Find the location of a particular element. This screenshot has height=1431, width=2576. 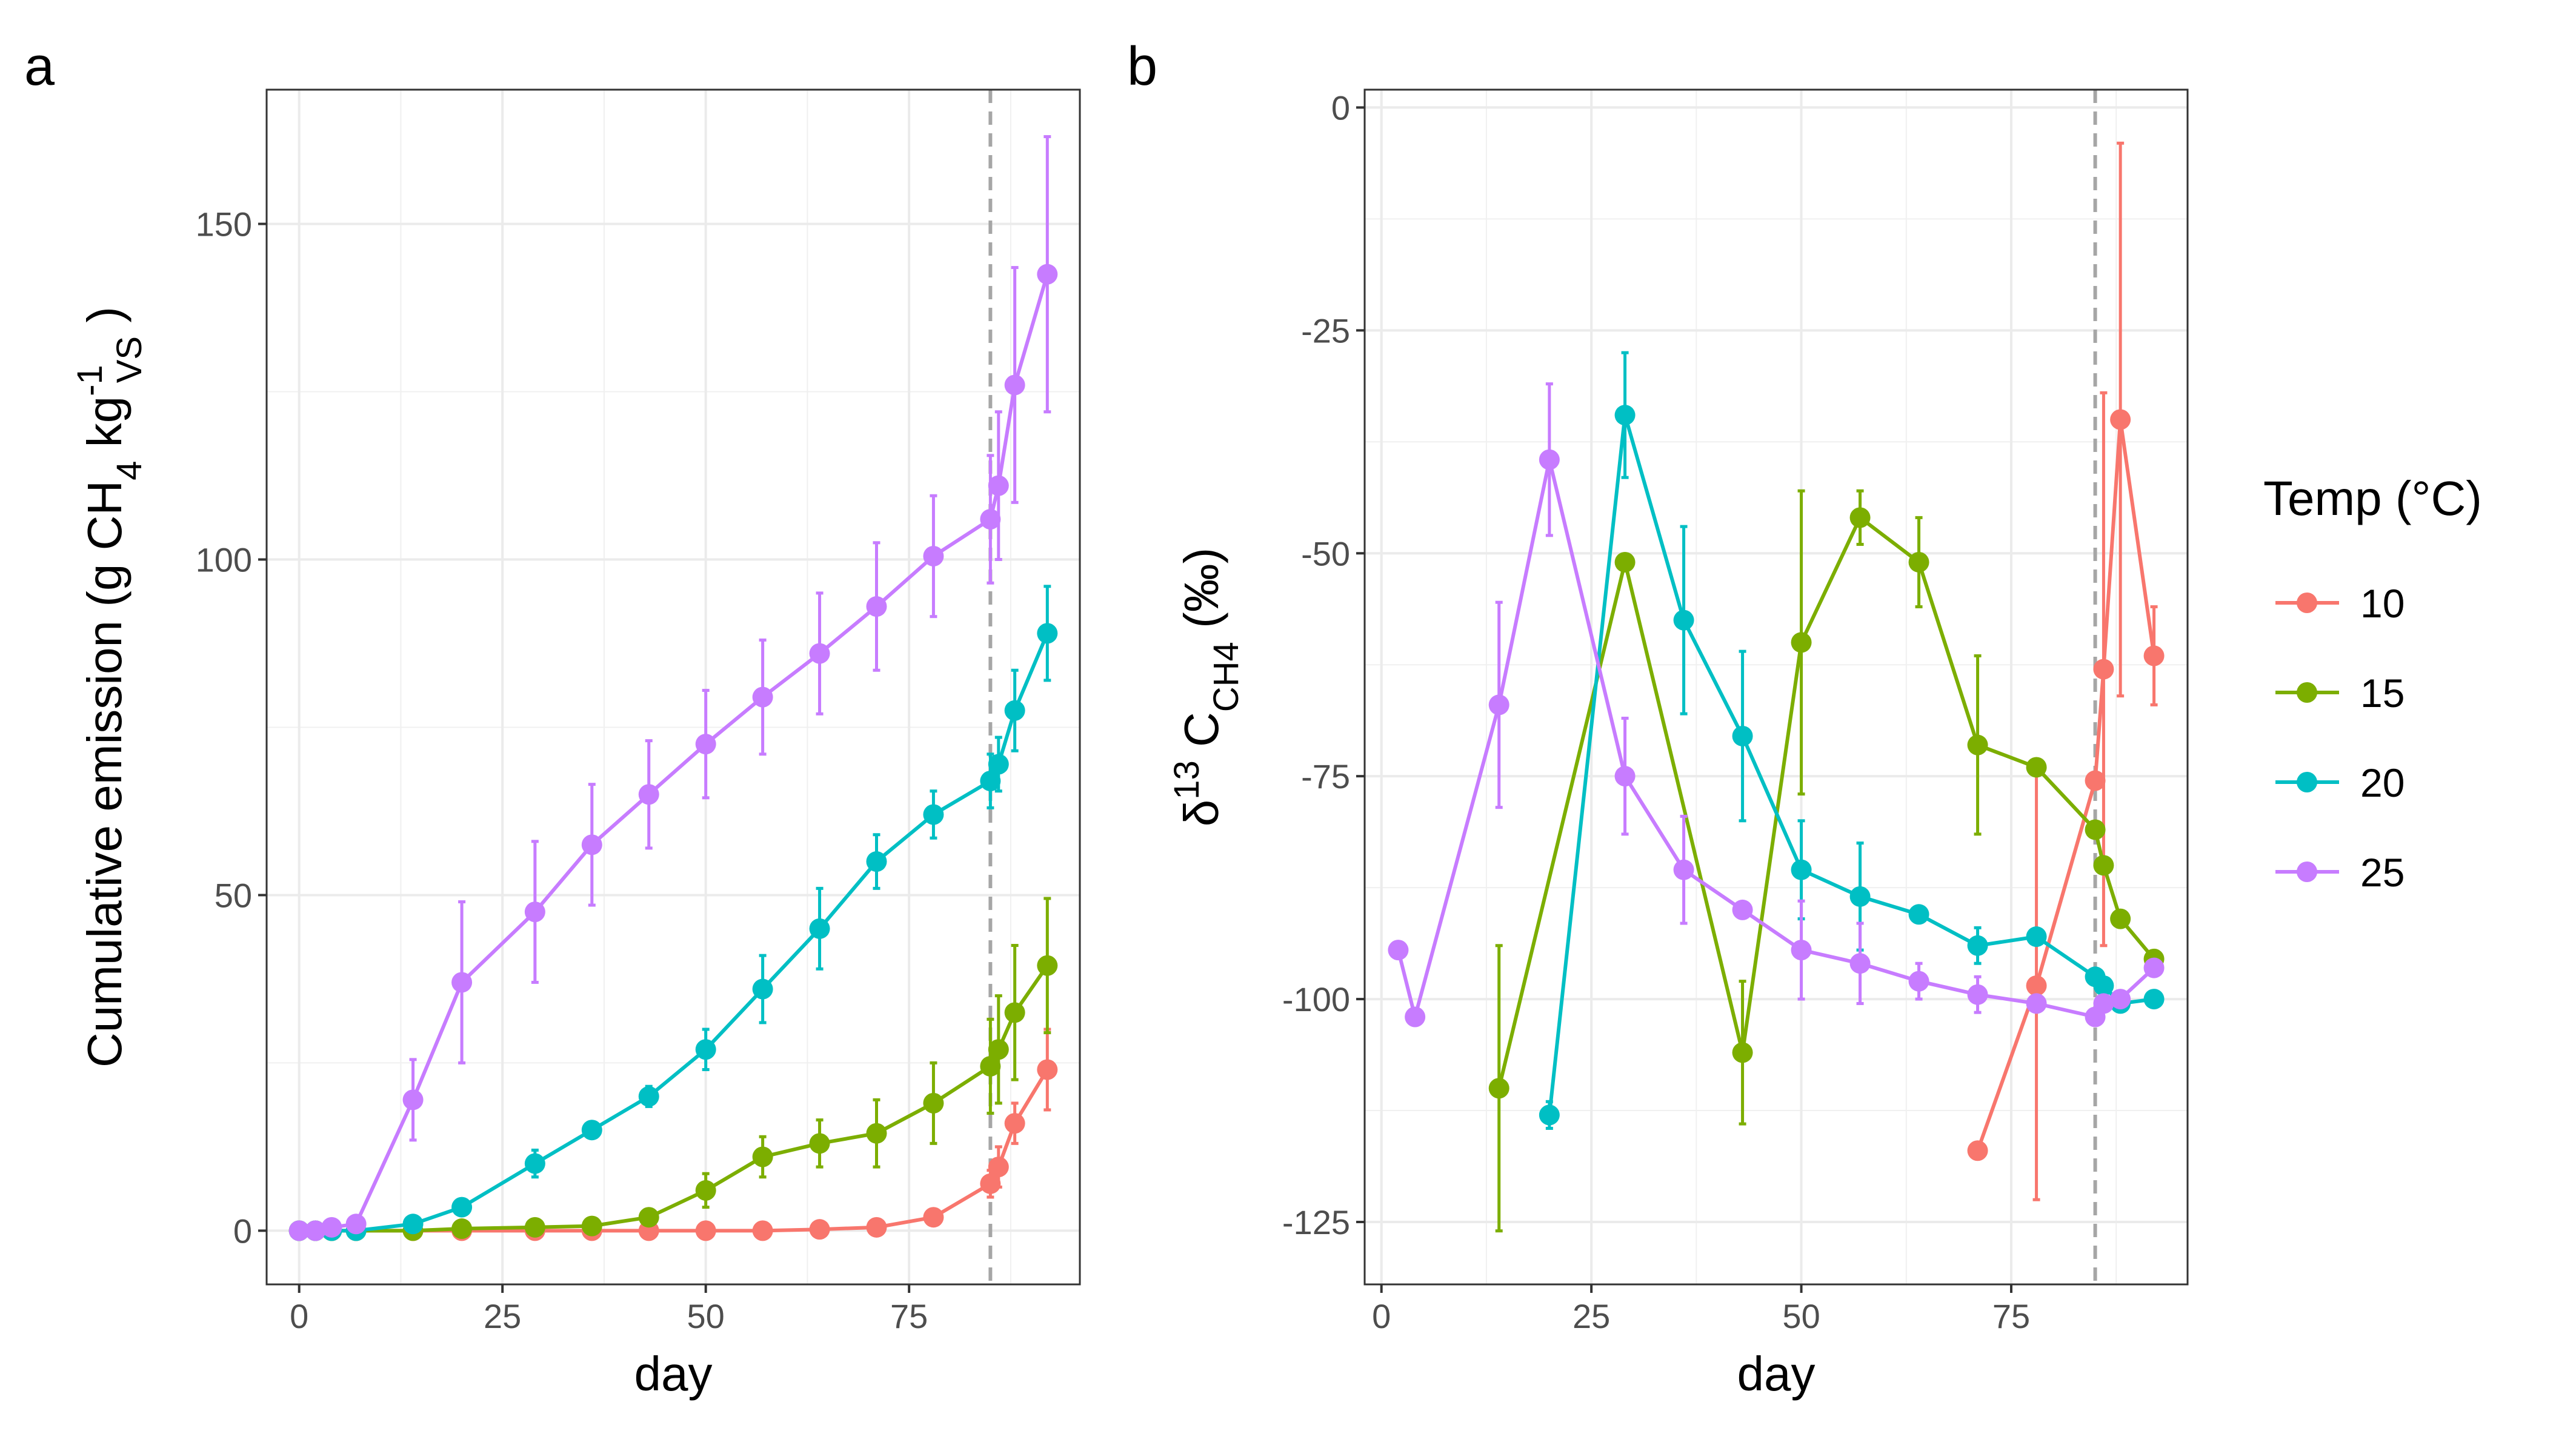

panel-b-y-tick-label: -50 is located at coordinates (1325, 553).